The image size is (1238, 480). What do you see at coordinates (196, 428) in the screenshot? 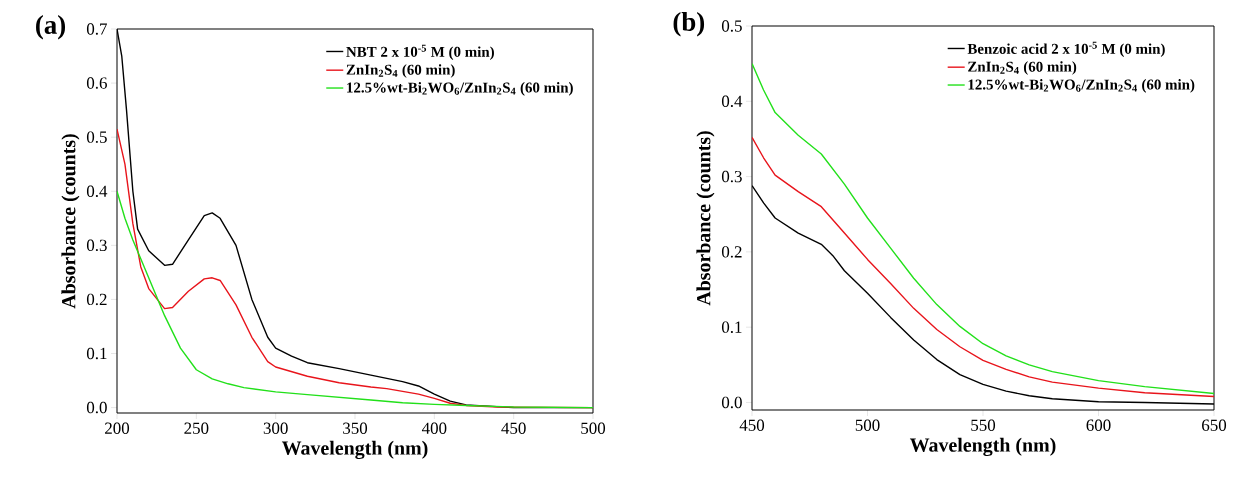
I see `x-tick-label: 250` at bounding box center [196, 428].